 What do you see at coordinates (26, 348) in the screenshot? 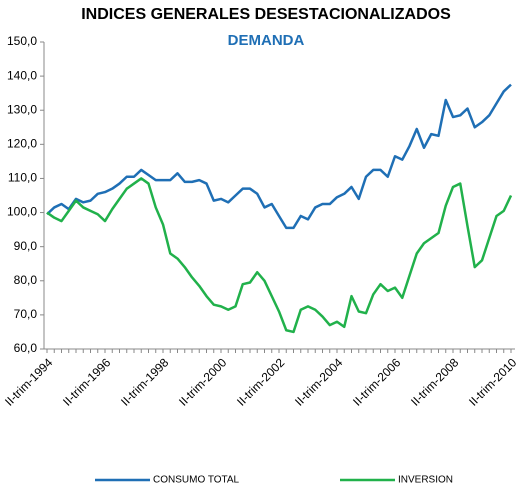
I see `y-tick-label: 60,0` at bounding box center [26, 348].